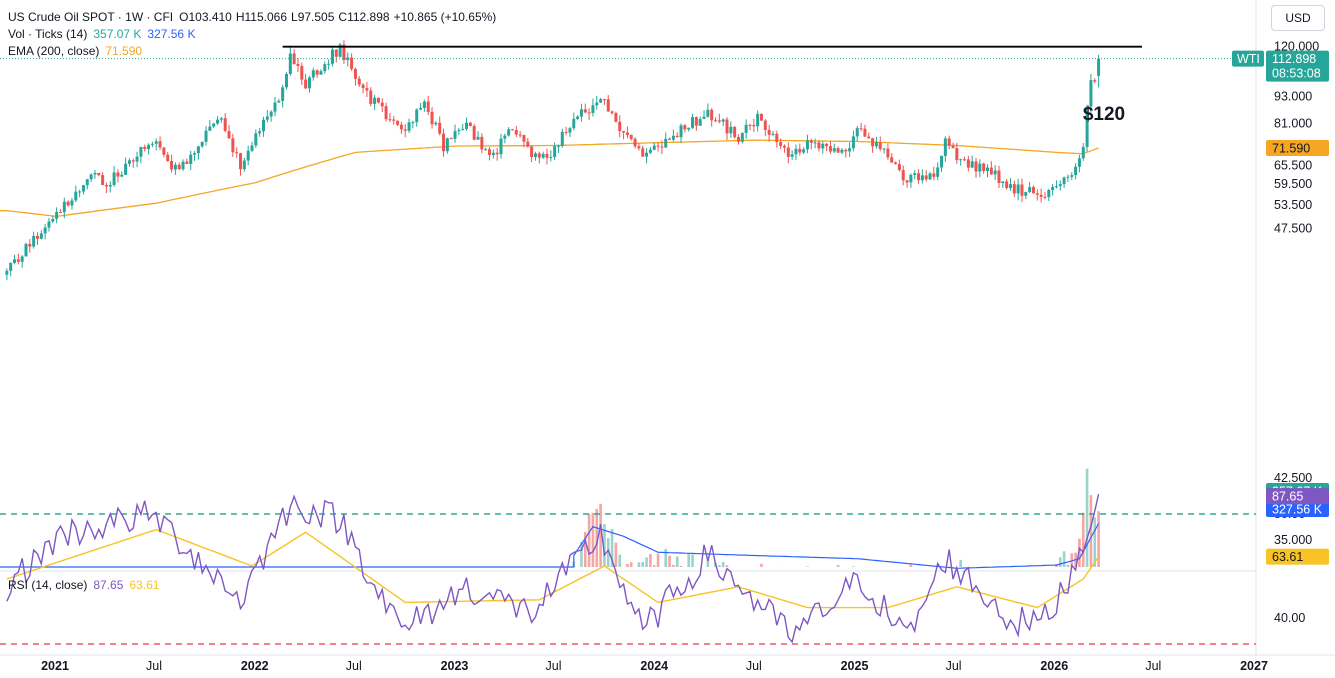  I want to click on legend-symbol: US Crude Oil SPOT · 1W · CFI, so click(91, 17).